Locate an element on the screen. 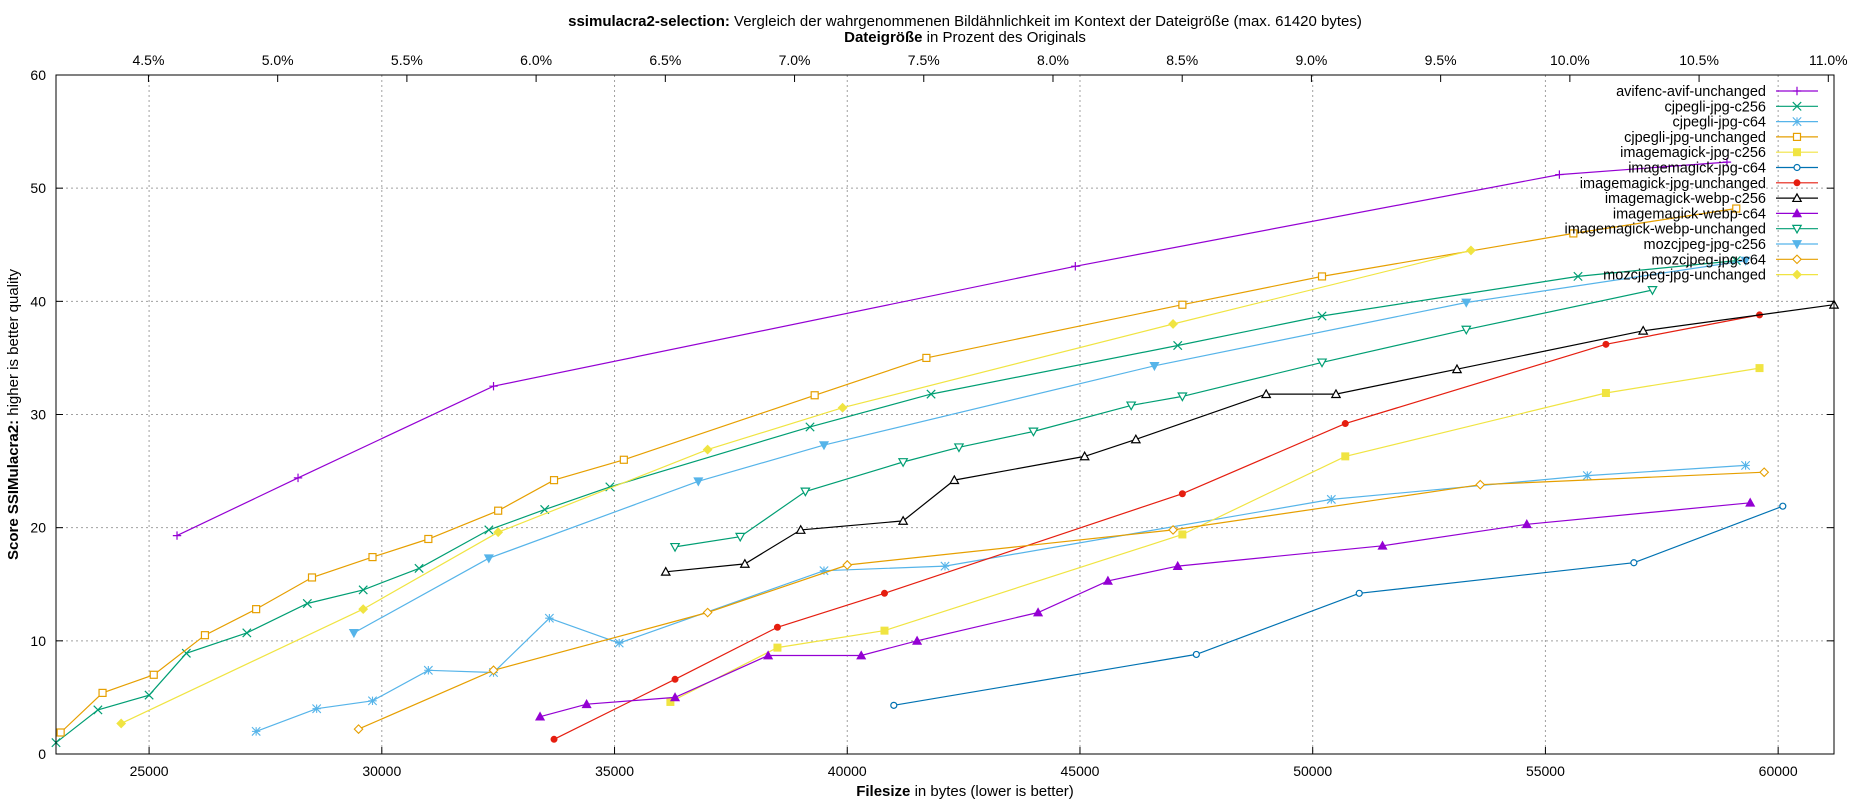 The height and width of the screenshot is (805, 1850). x2-axis-label: Dateigröße in Prozent des Originals is located at coordinates (965, 37).